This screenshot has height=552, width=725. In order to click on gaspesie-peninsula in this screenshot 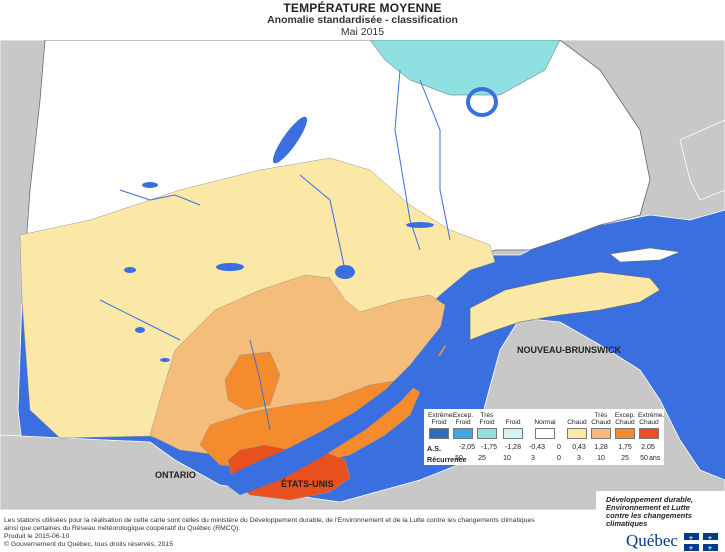, I will do `click(565, 306)`.